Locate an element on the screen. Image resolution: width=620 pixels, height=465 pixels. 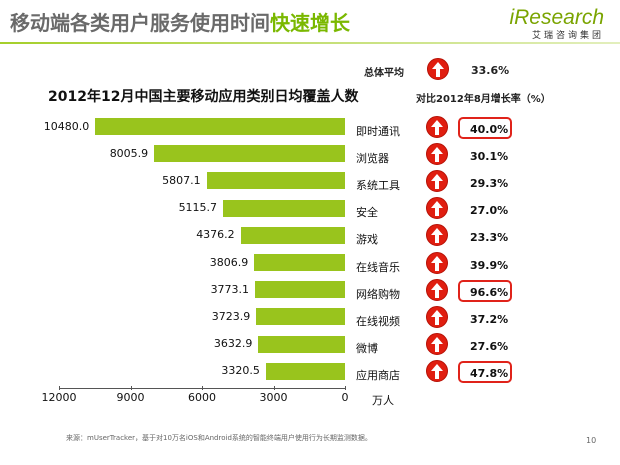
value-label-6: 3773.1 is located at coordinates (230, 289).